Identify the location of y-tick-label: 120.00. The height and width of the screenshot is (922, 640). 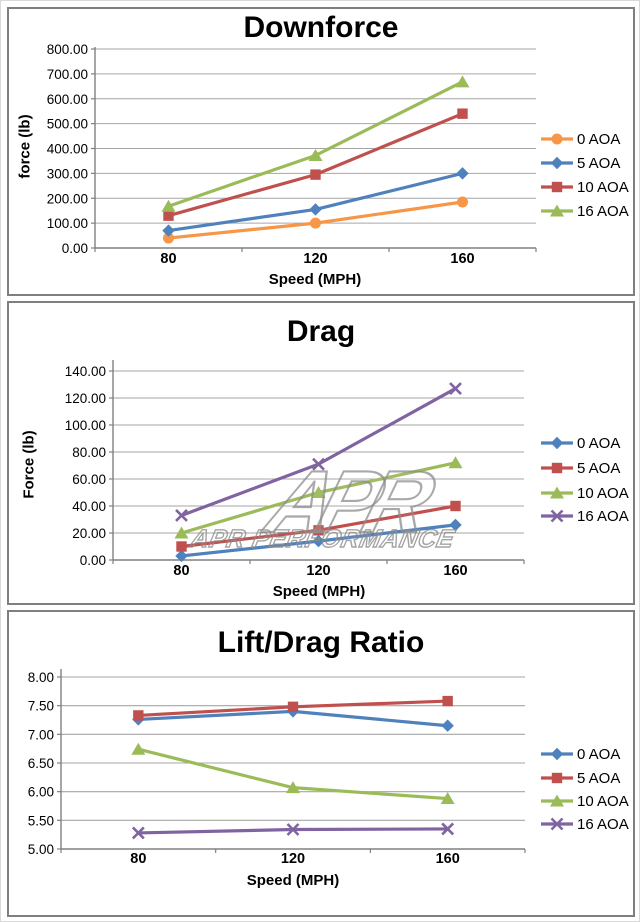
(85, 398).